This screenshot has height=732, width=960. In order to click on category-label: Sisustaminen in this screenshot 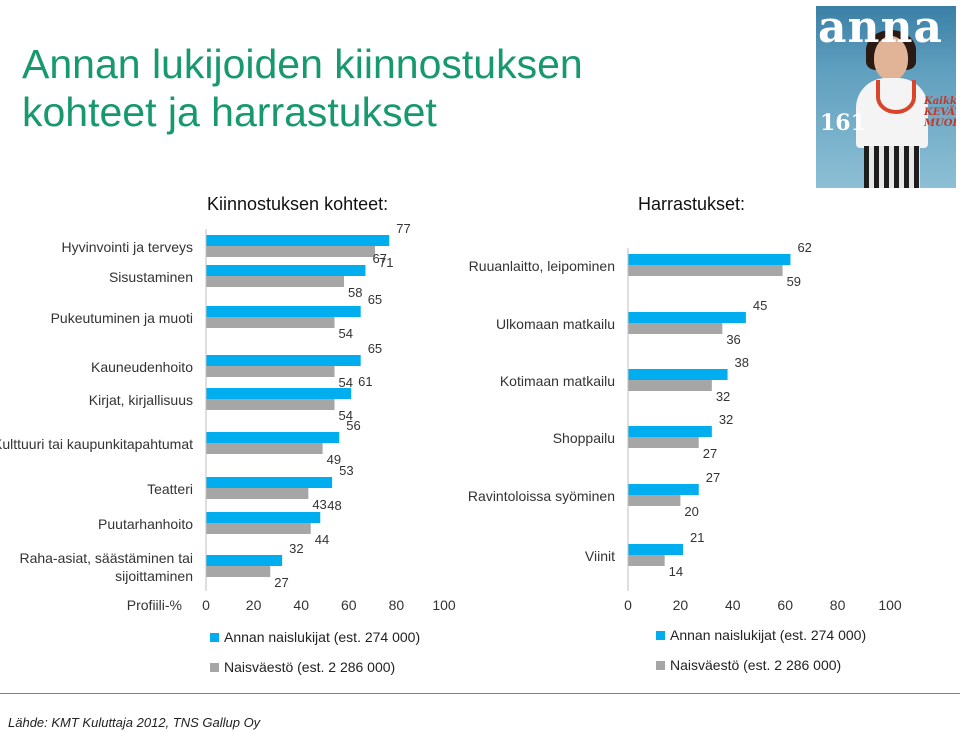, I will do `click(151, 277)`.